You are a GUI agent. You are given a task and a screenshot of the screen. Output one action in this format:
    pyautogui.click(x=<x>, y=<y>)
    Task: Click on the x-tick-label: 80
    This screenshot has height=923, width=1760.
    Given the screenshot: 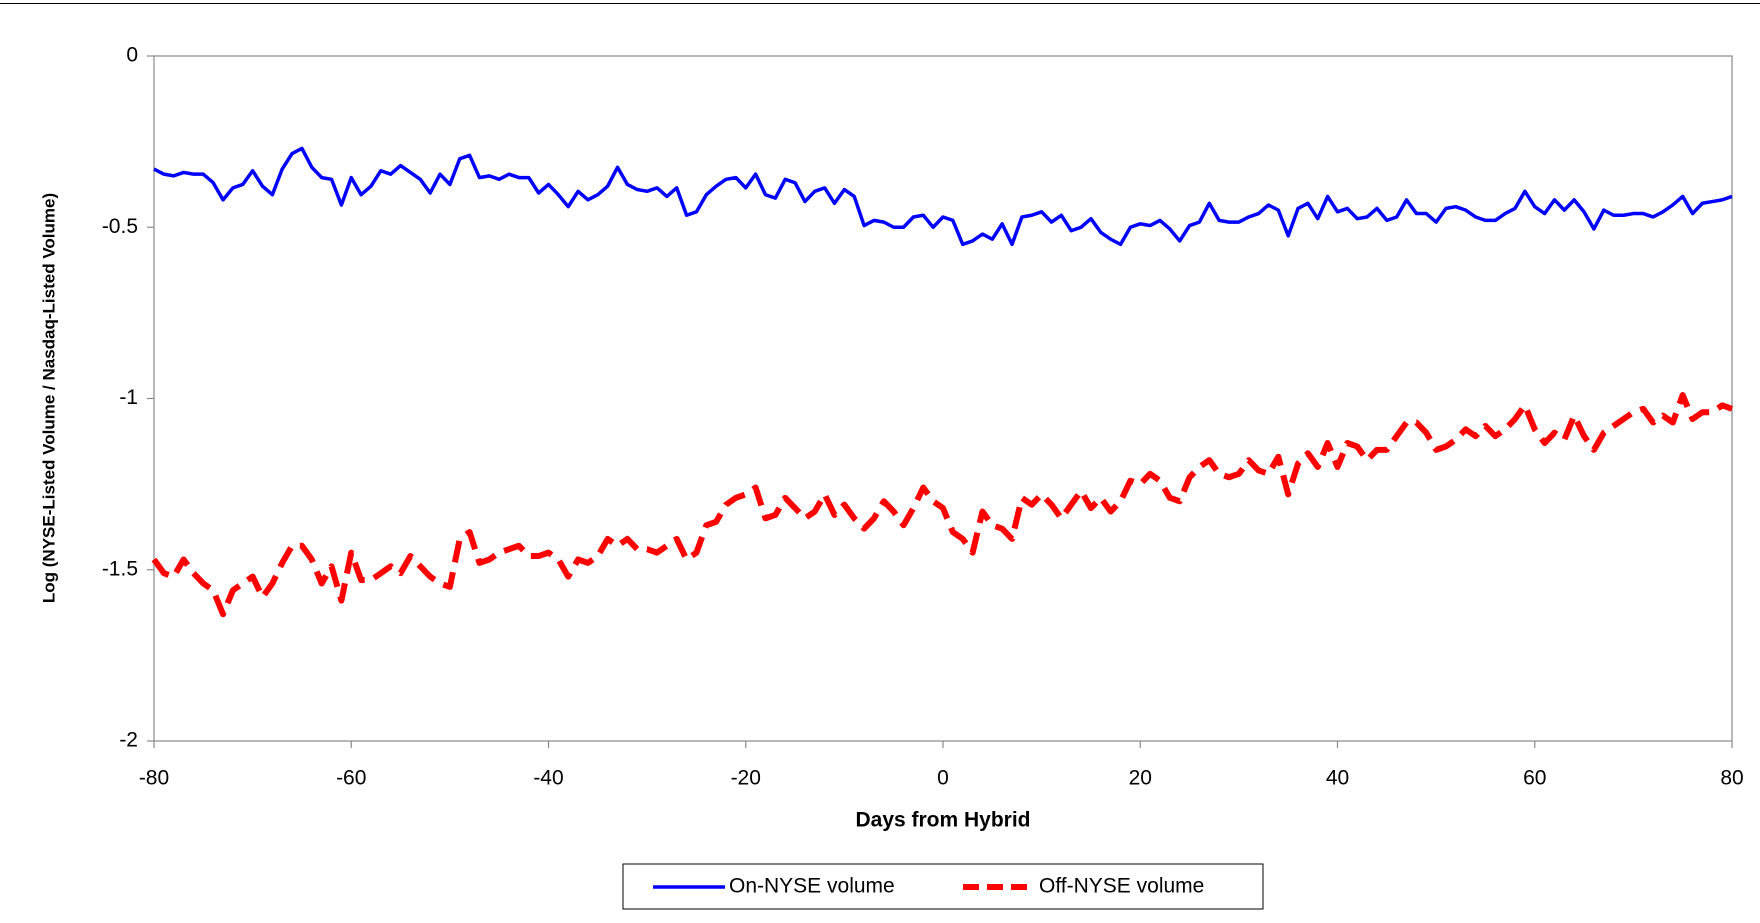 What is the action you would take?
    pyautogui.click(x=1731, y=778)
    